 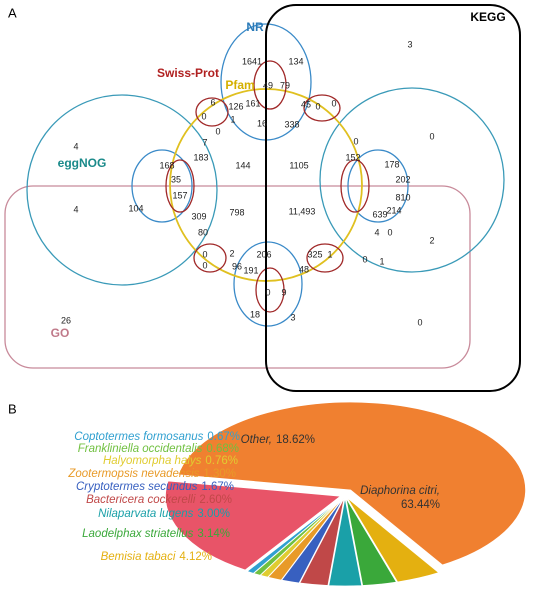 I want to click on region-count: 11,493, so click(x=302, y=211).